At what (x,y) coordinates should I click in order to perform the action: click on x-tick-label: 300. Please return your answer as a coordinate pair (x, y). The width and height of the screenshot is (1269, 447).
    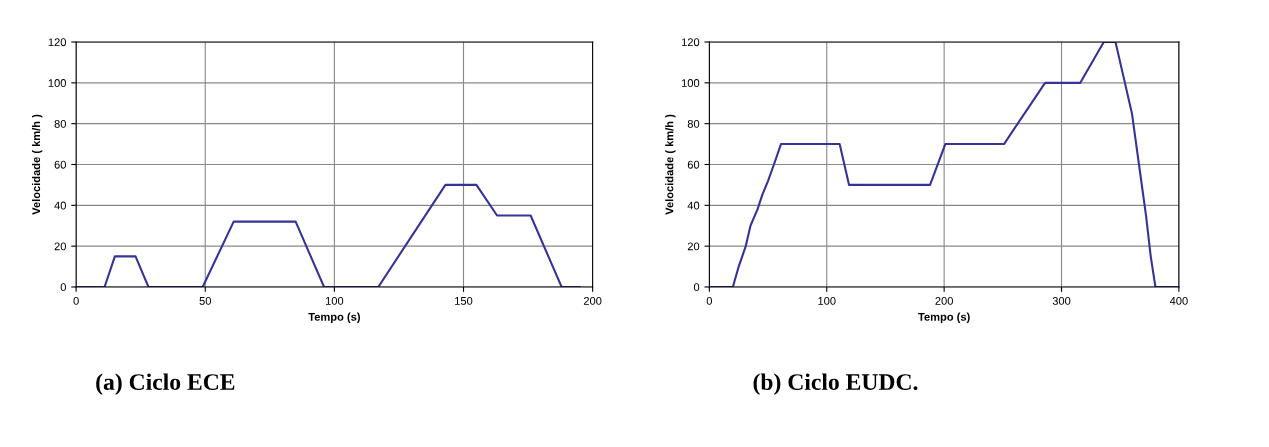
    Looking at the image, I should click on (1061, 300).